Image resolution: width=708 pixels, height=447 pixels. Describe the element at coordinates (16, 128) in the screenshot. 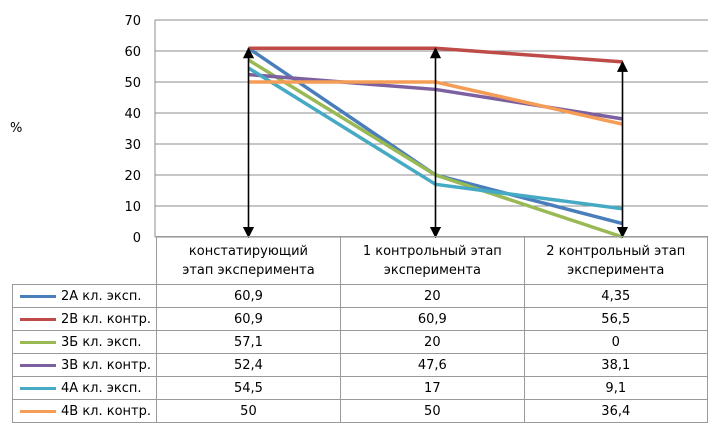

I see `y-axis-label: %` at that location.